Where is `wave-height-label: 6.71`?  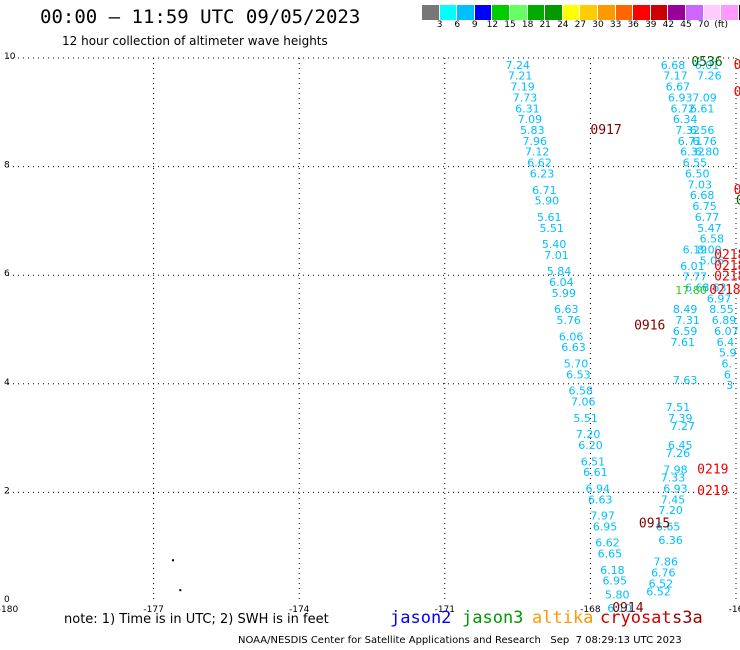
wave-height-label: 6.71 is located at coordinates (690, 141).